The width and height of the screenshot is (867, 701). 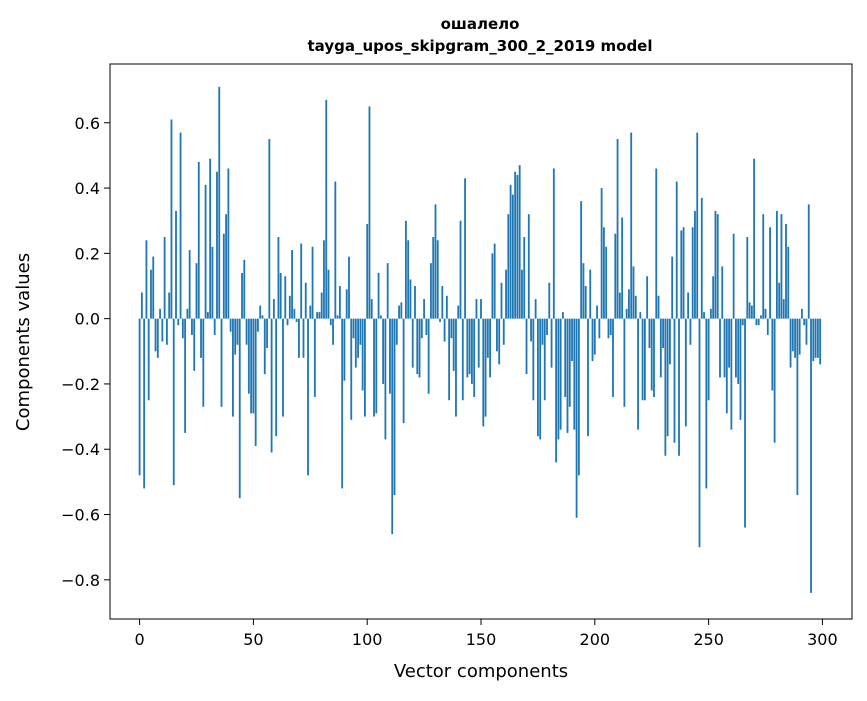 I want to click on x-tick-label: 150, so click(x=481, y=639).